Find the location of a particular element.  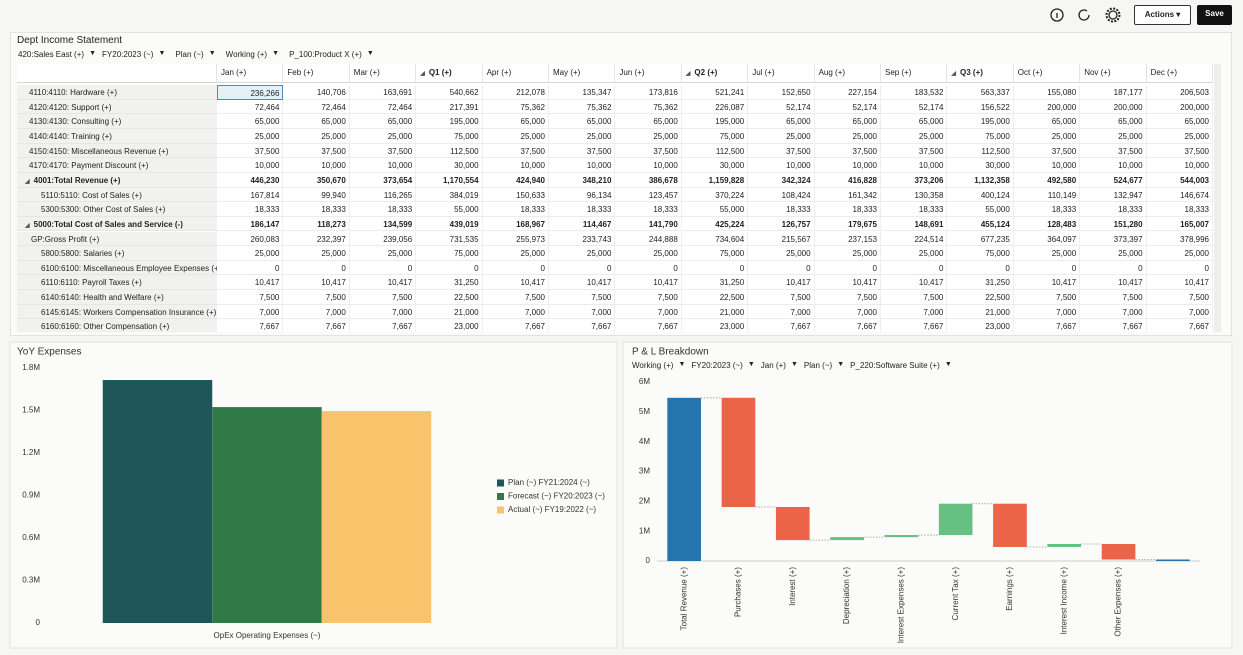

data-cell: 212,078 is located at coordinates (515, 92).